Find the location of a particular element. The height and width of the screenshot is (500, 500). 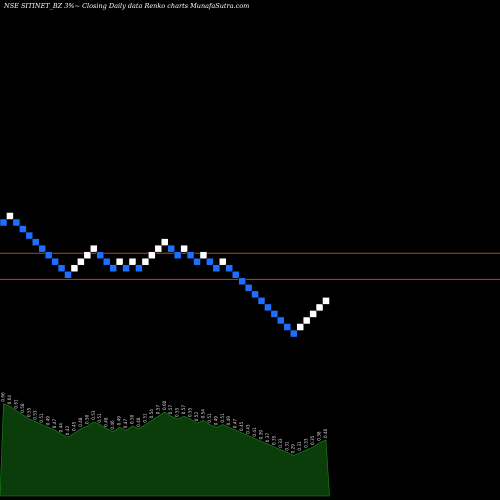

volume-label: 0.29 is located at coordinates (293, 449).